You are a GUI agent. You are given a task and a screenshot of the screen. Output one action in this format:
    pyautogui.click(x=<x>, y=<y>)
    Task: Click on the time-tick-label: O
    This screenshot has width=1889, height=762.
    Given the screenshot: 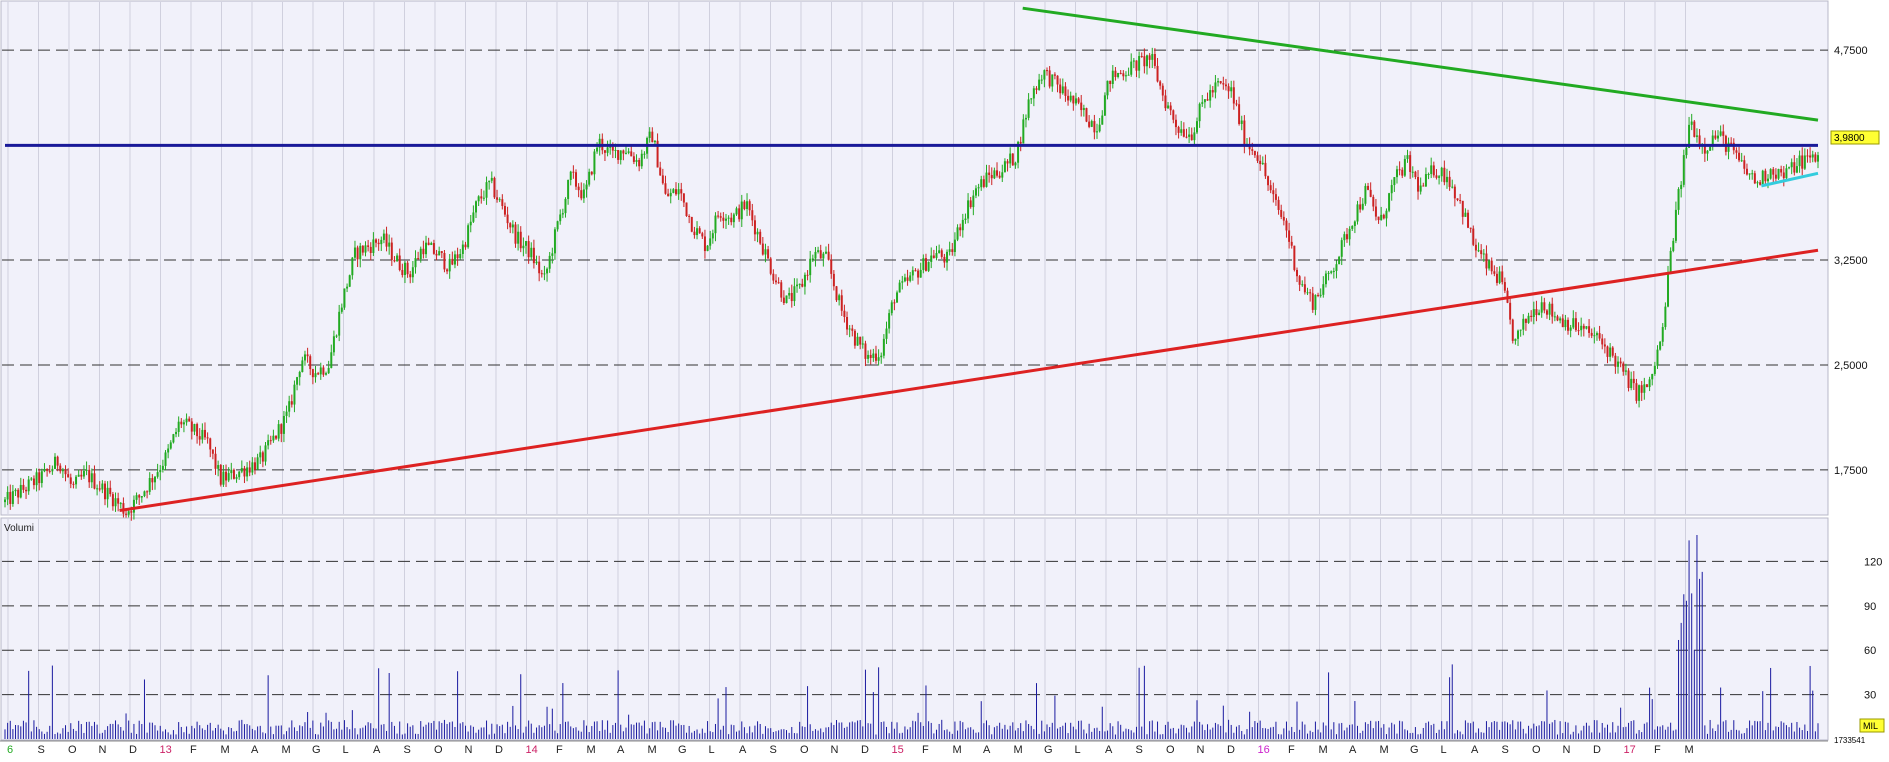 What is the action you would take?
    pyautogui.click(x=1170, y=750)
    